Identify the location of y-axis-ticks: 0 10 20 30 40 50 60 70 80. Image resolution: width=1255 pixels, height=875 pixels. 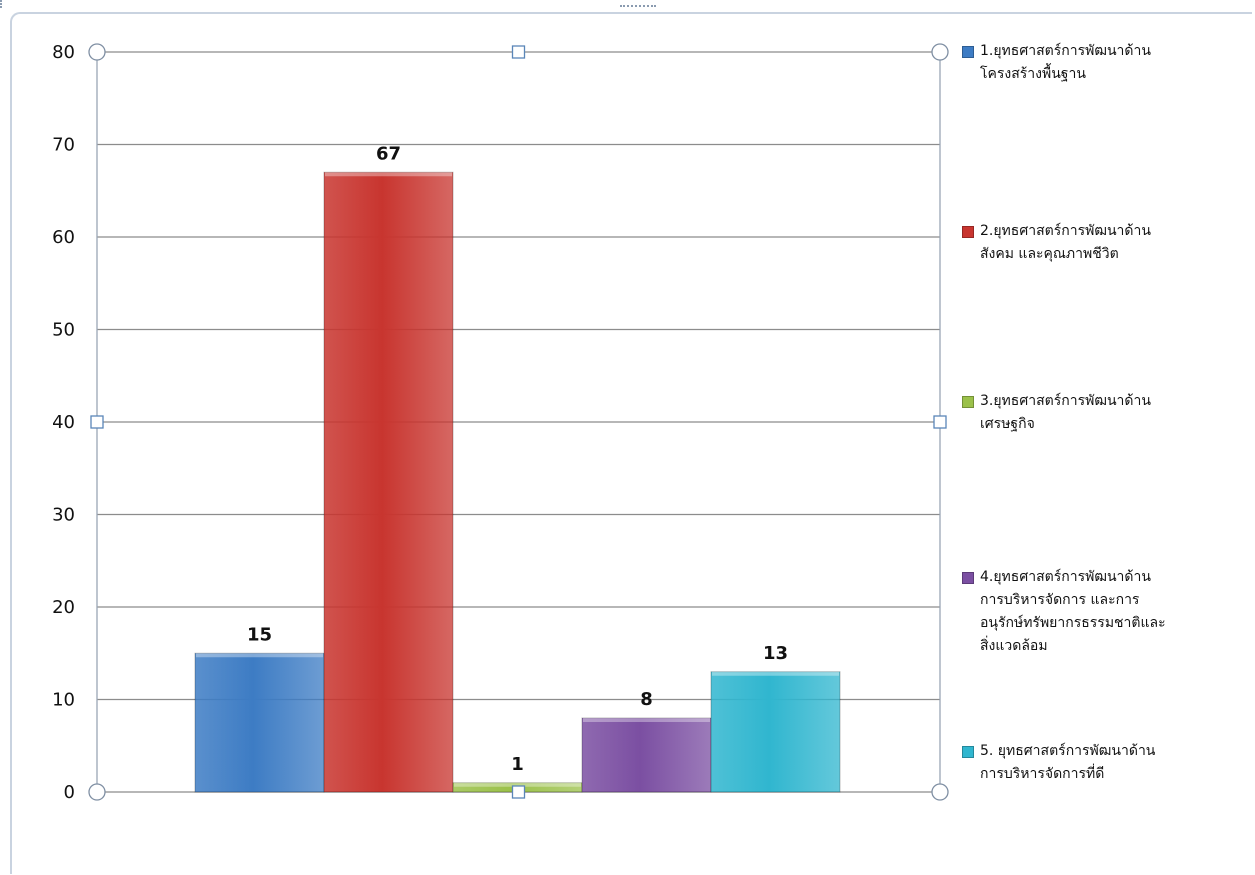
(63, 422).